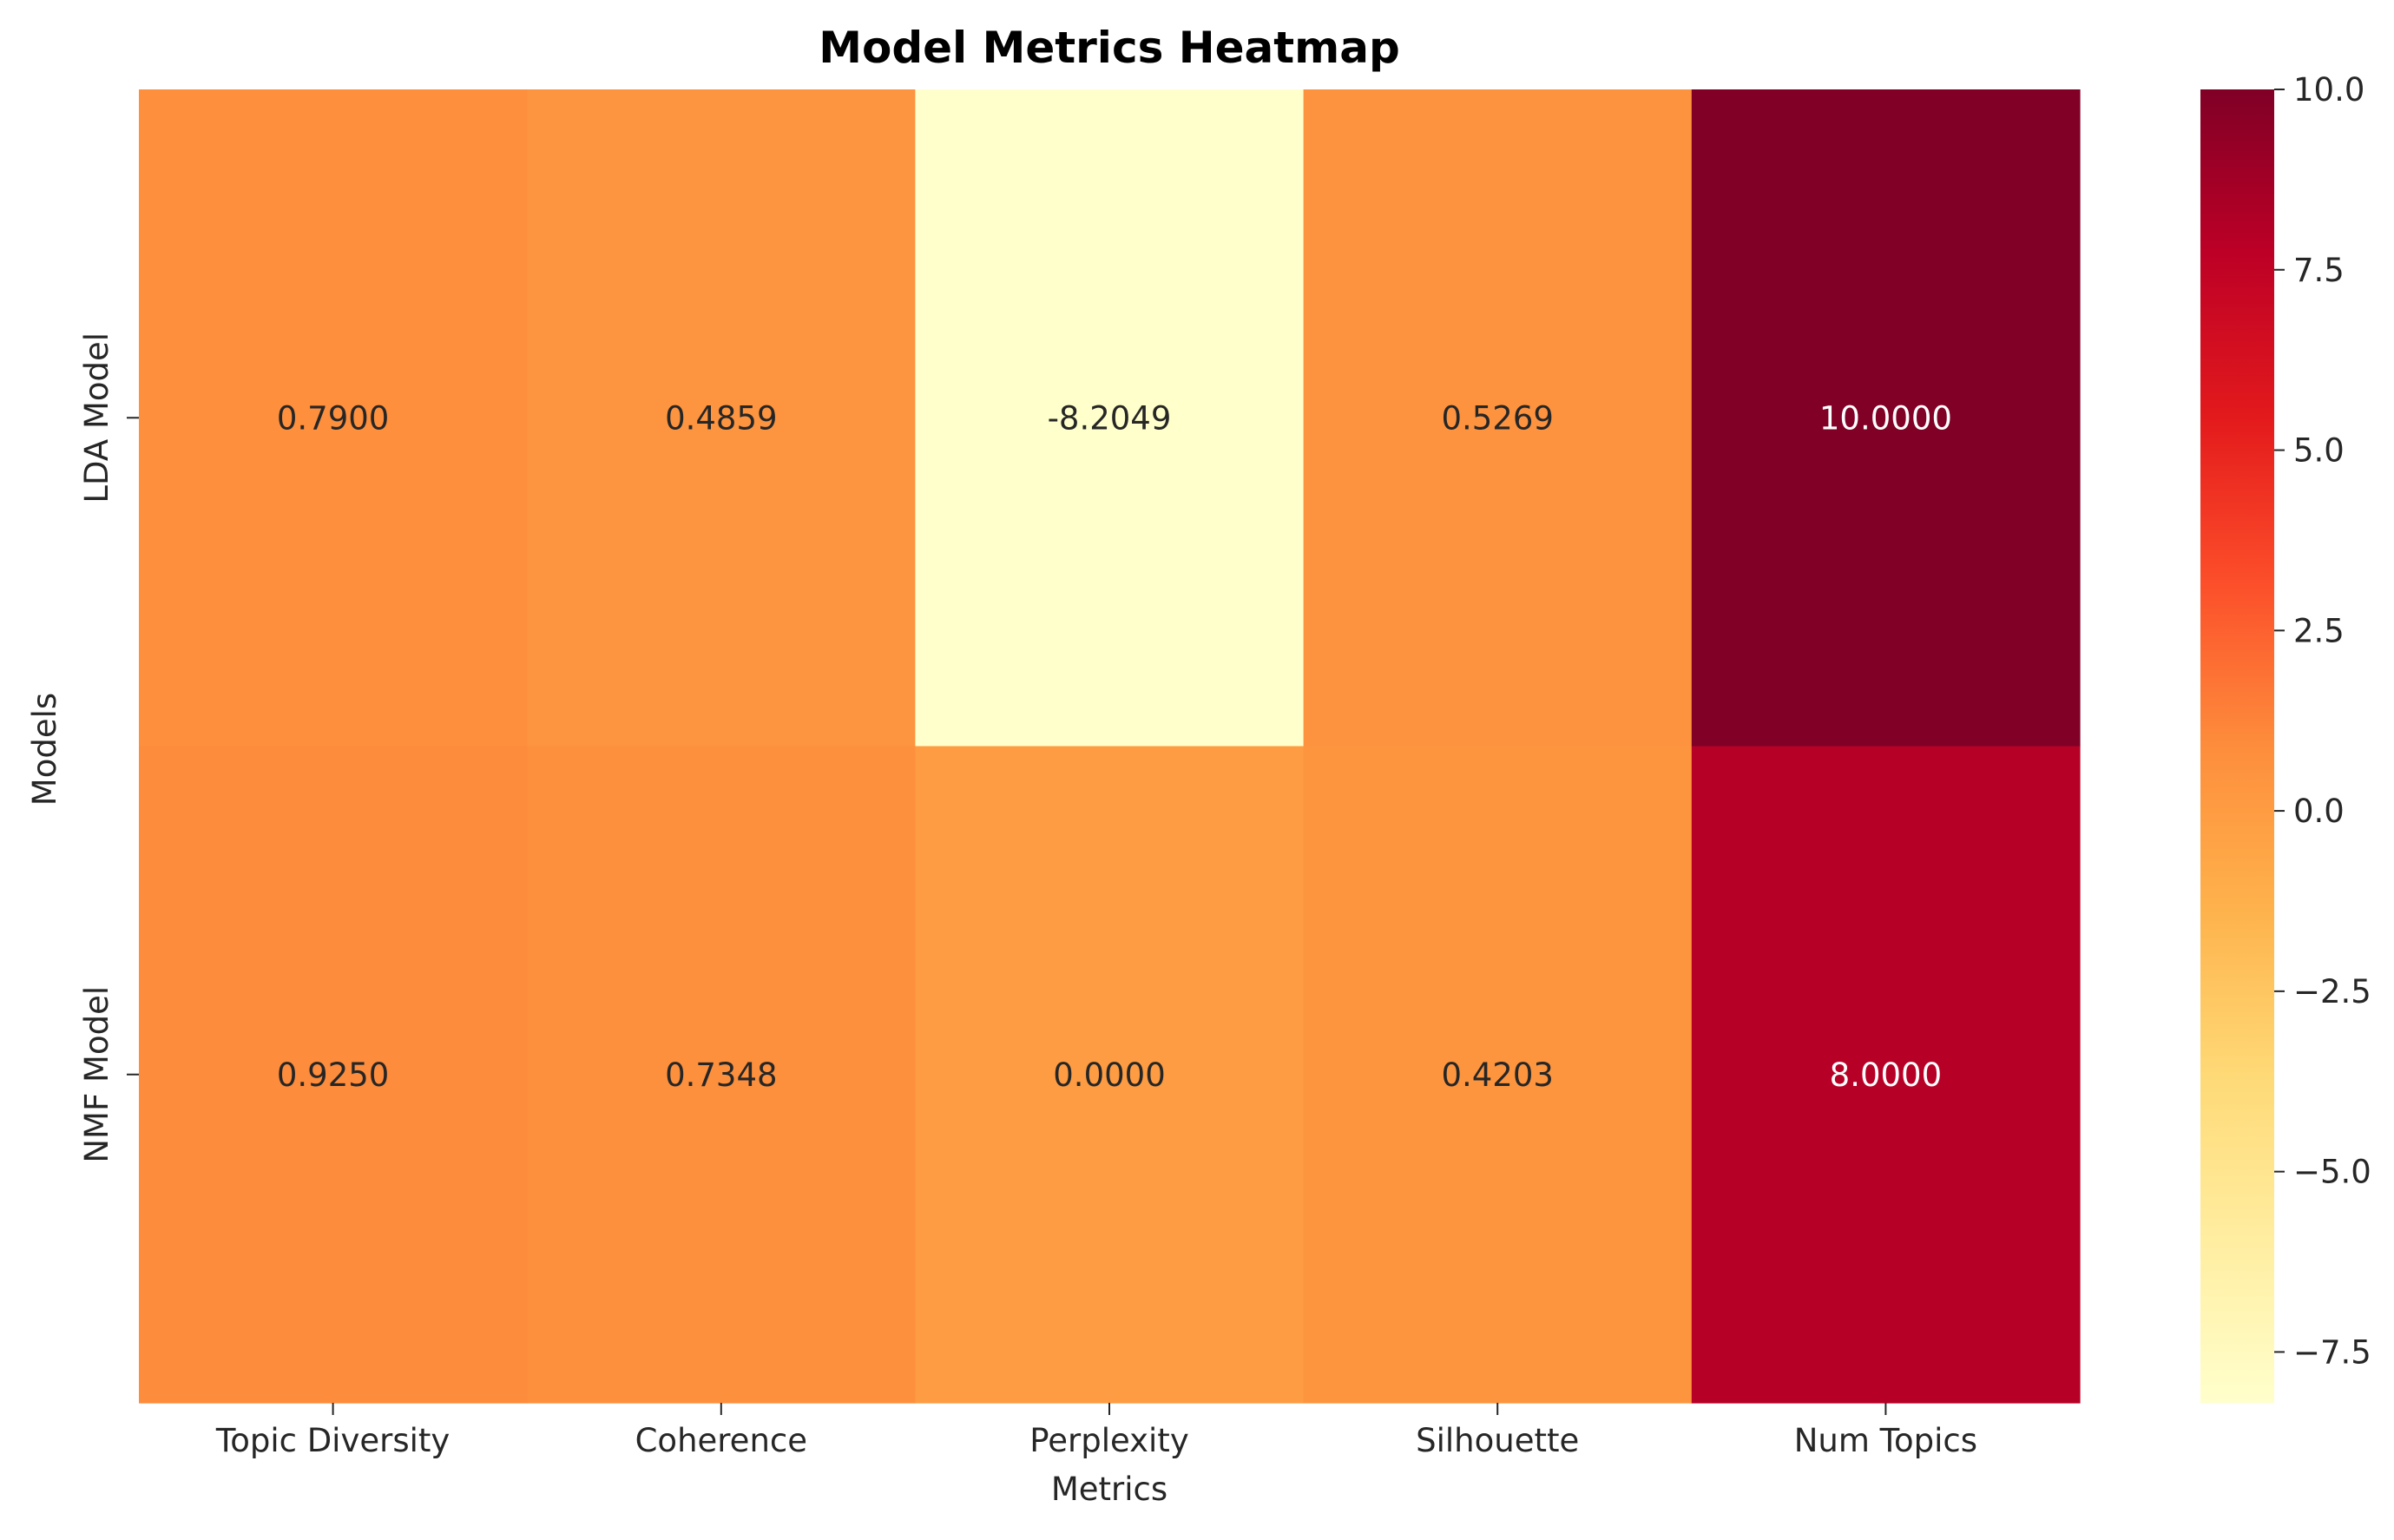  I want to click on colorbar-tick-label: −7.5, so click(2332, 1352).